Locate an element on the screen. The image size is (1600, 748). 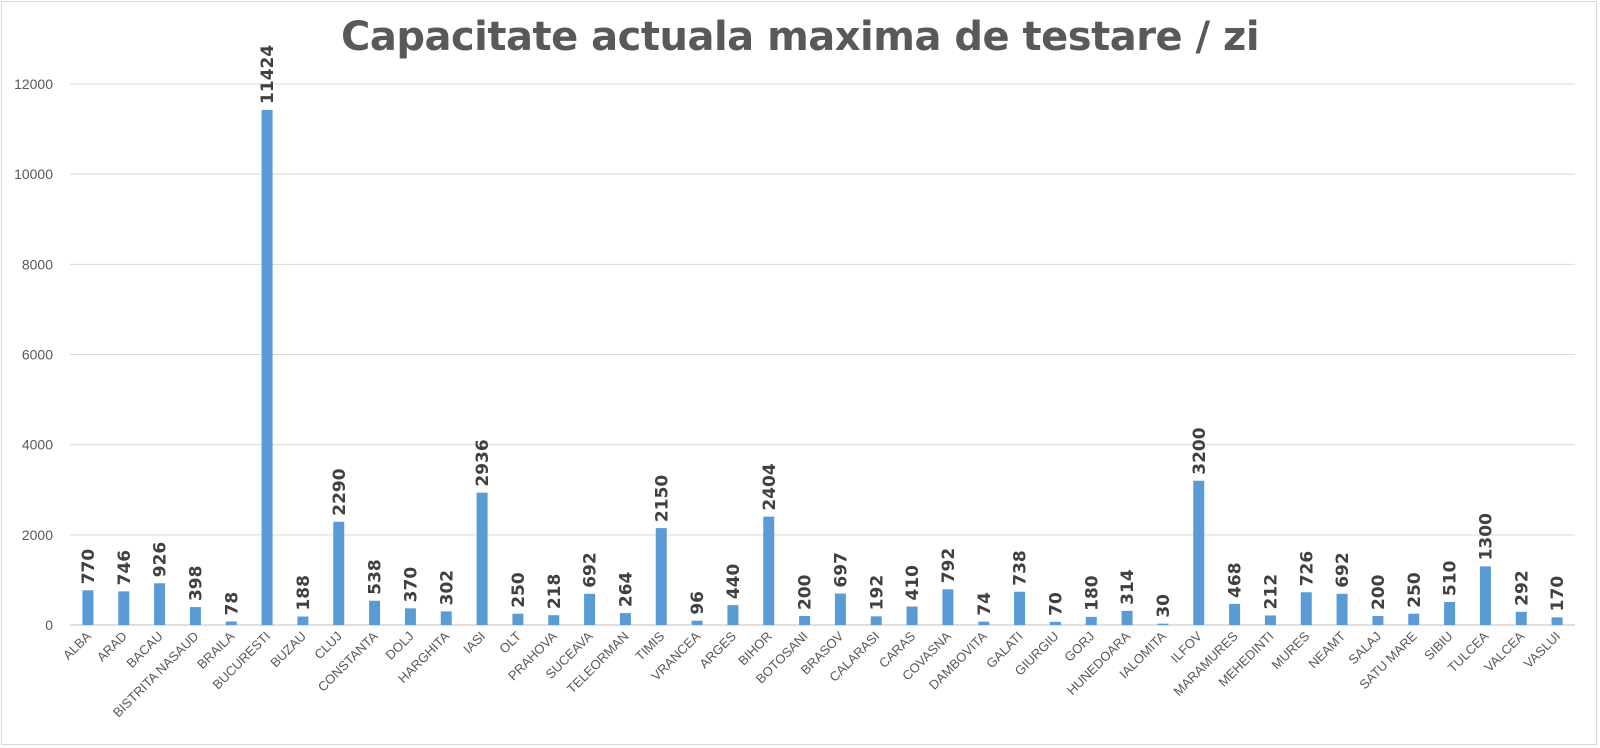
y-tick-label: 0 is located at coordinates (49, 625).